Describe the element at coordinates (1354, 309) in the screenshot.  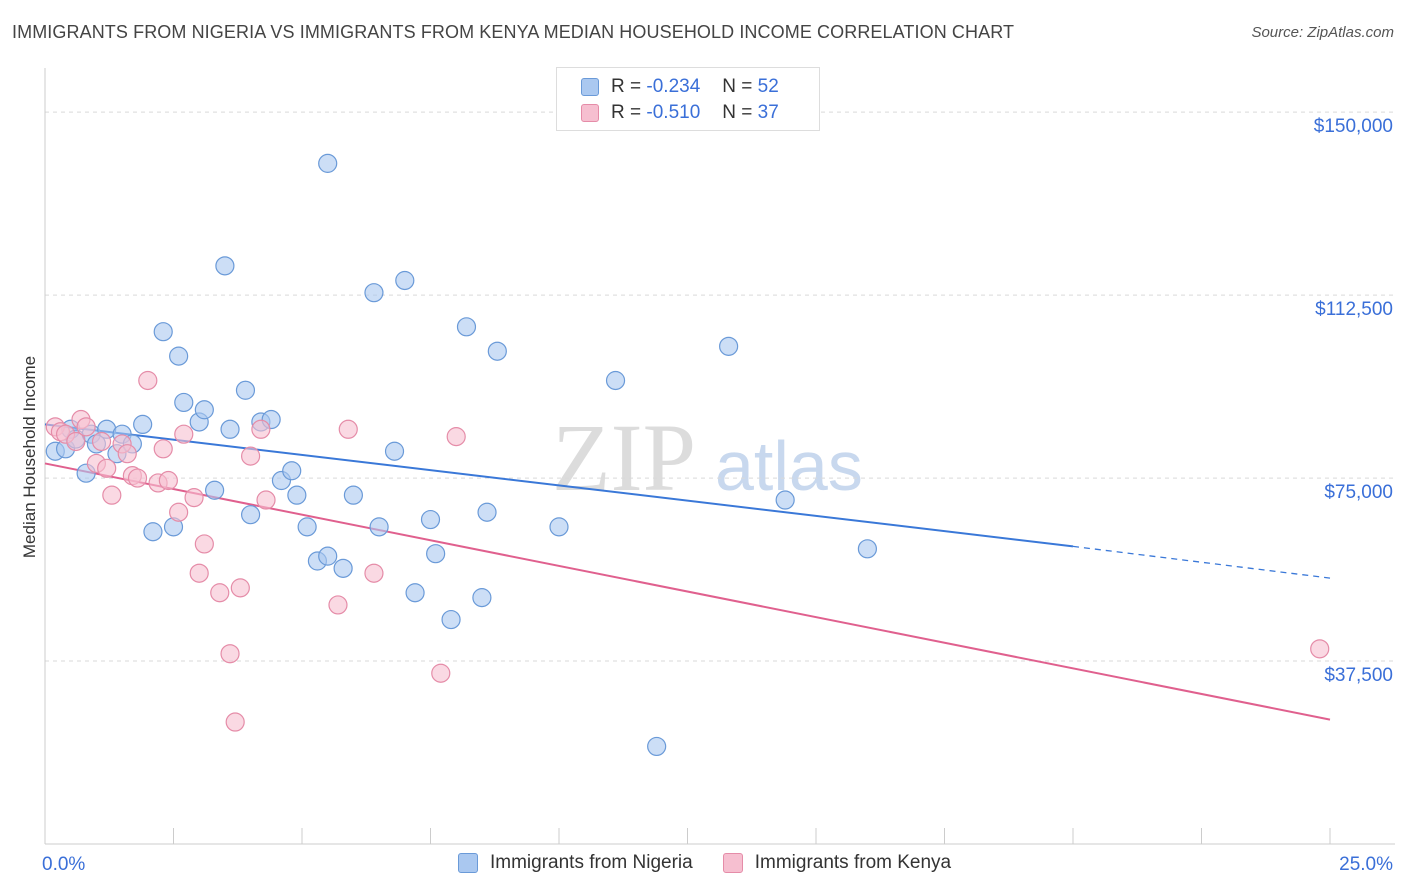
I see `y-tick-label: $112,500` at that location.